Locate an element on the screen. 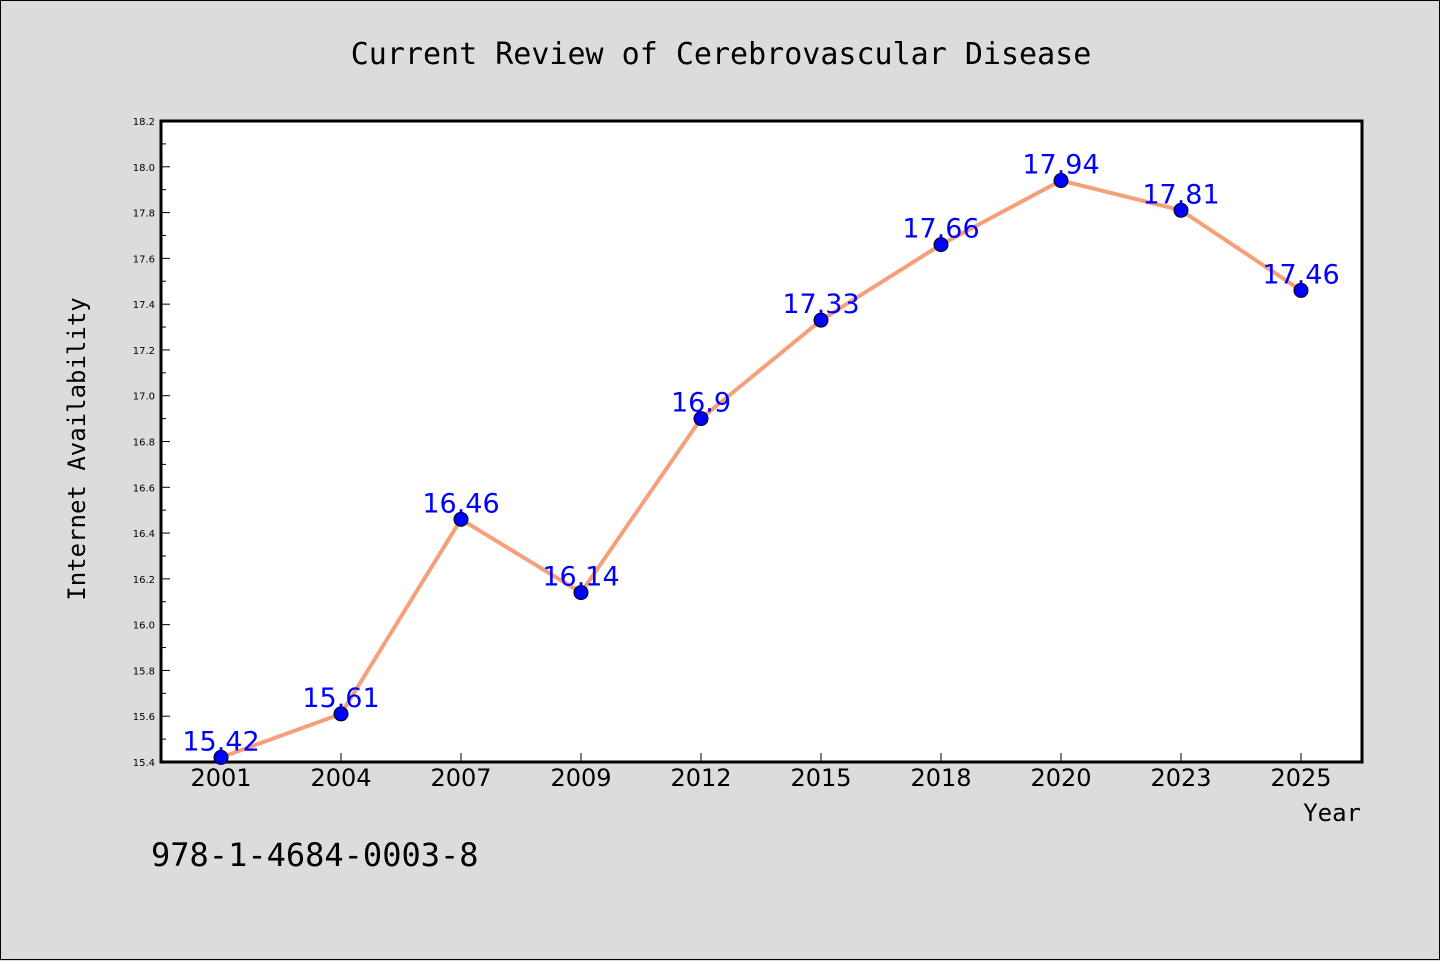 The image size is (1440, 961). y-tick-label: 18.0 is located at coordinates (144, 168).